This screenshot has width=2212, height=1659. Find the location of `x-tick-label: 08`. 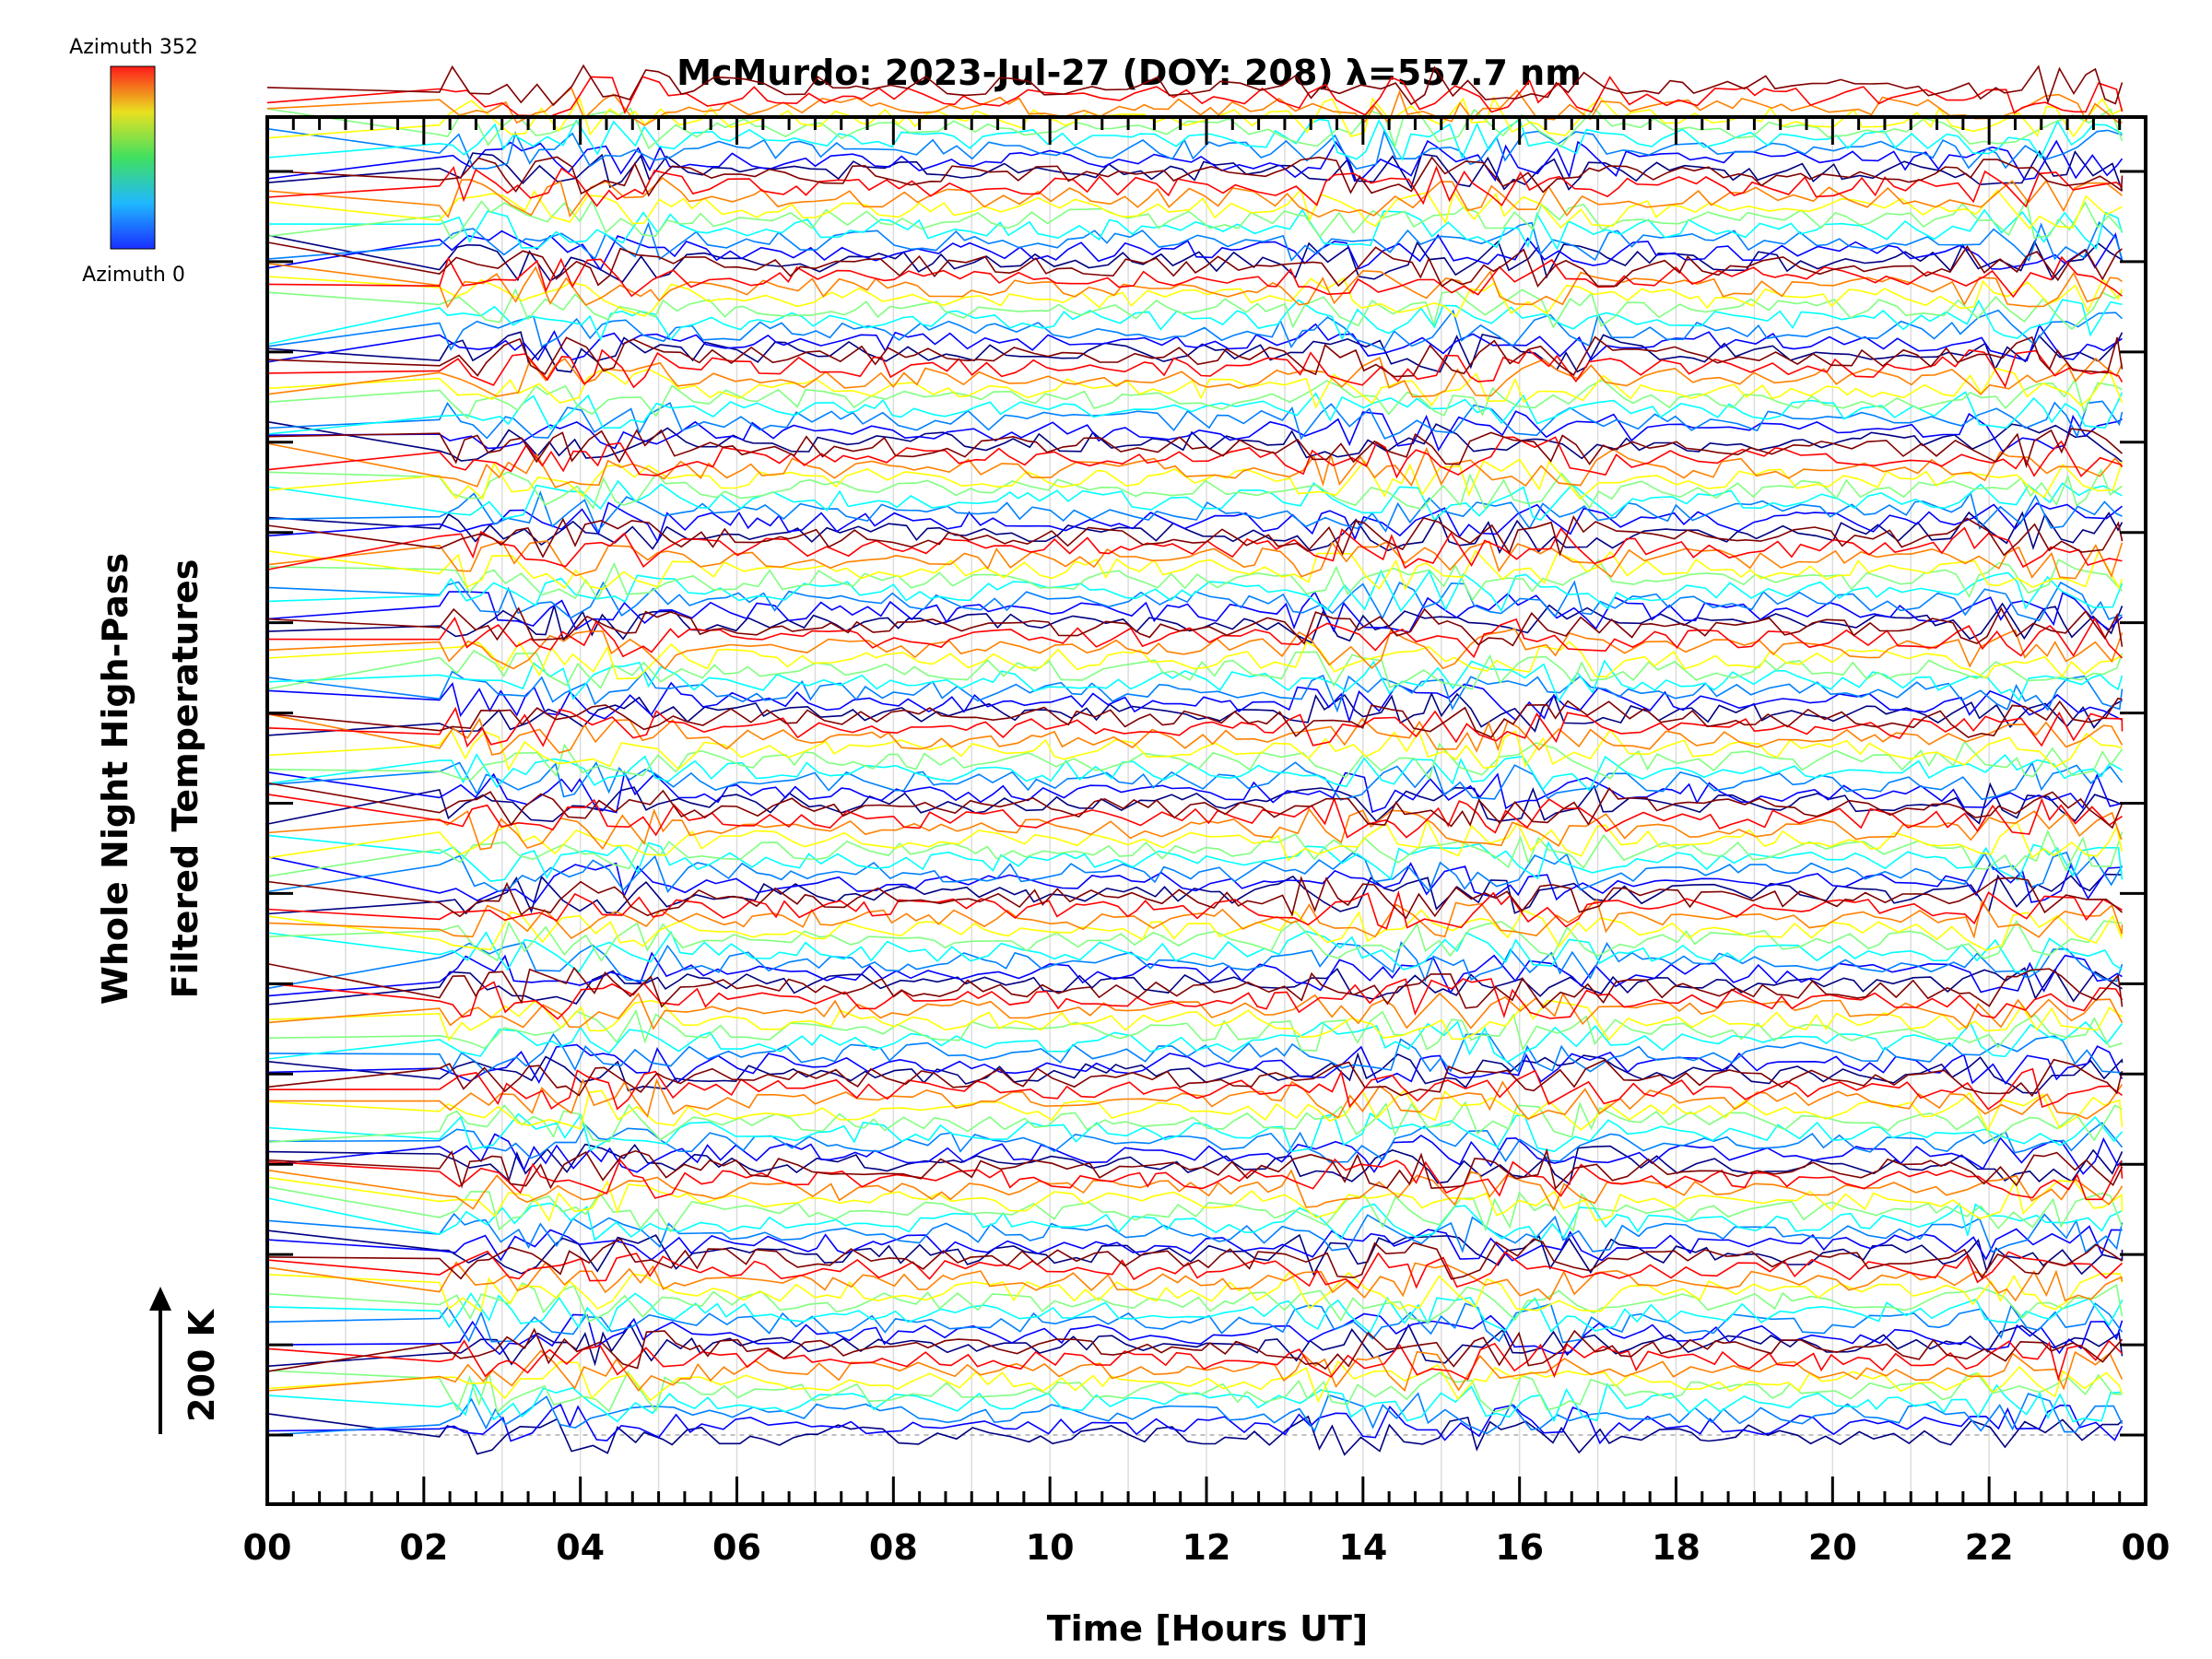

x-tick-label: 08 is located at coordinates (893, 1547).